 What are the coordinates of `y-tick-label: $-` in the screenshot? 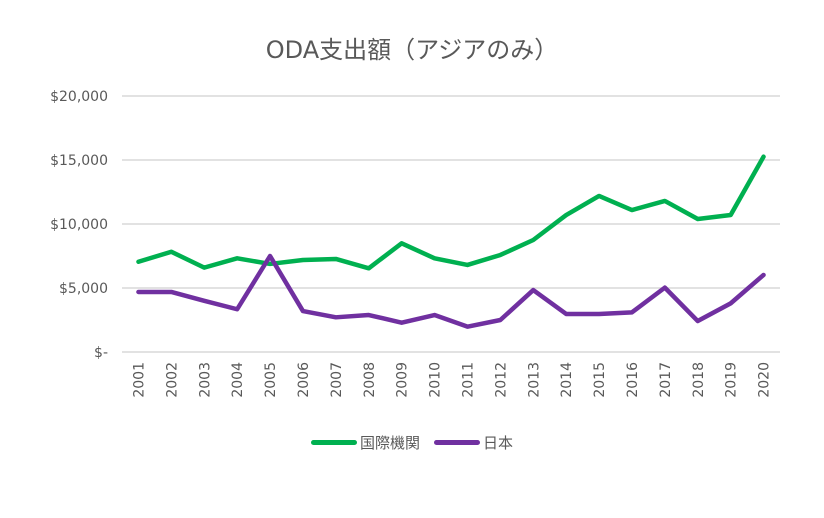 It's located at (101, 353).